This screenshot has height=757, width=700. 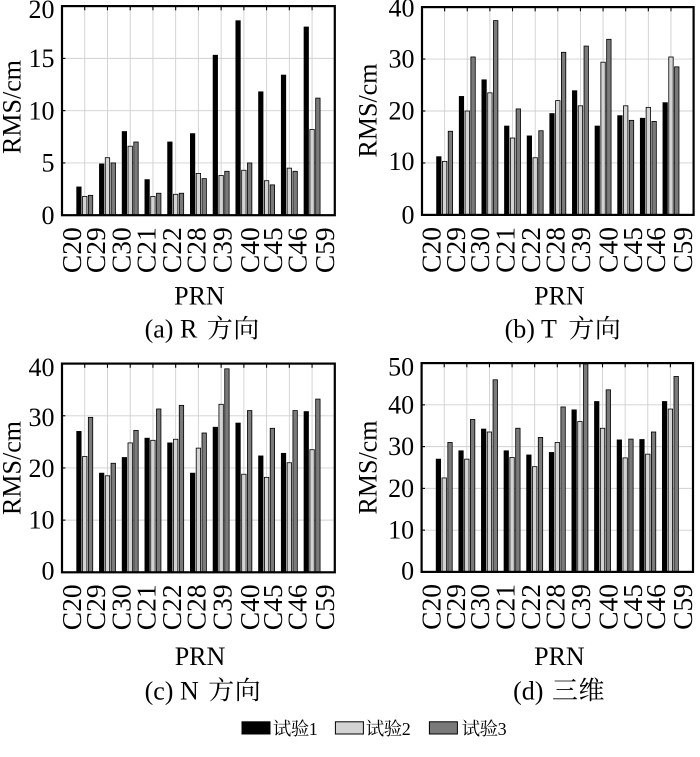 What do you see at coordinates (502, 729) in the screenshot?
I see `svg-text: 3` at bounding box center [502, 729].